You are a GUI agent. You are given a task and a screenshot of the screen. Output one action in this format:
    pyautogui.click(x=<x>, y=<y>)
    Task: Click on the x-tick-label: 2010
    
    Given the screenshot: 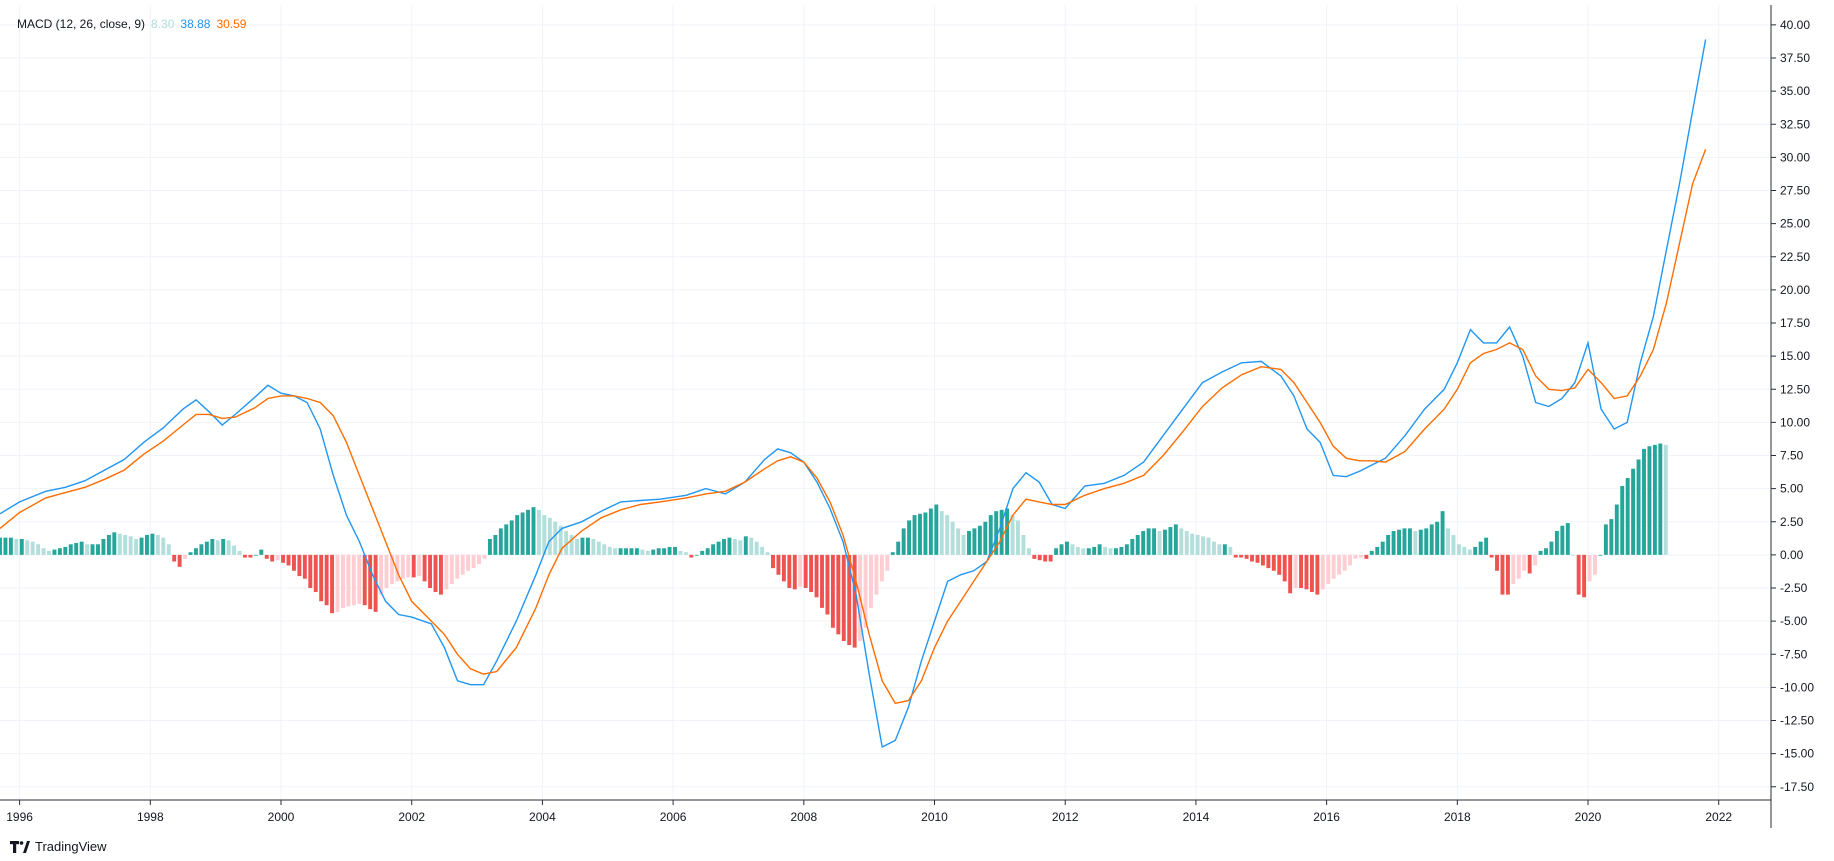 What is the action you would take?
    pyautogui.click(x=934, y=817)
    